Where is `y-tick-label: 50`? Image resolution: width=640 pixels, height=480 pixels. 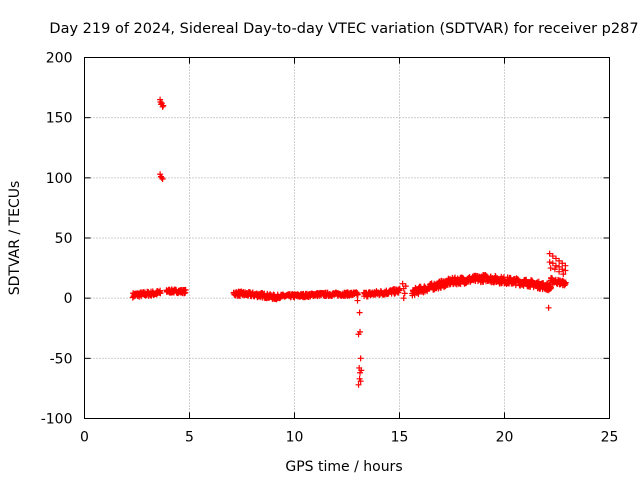 y-tick-label: 50 is located at coordinates (64, 239).